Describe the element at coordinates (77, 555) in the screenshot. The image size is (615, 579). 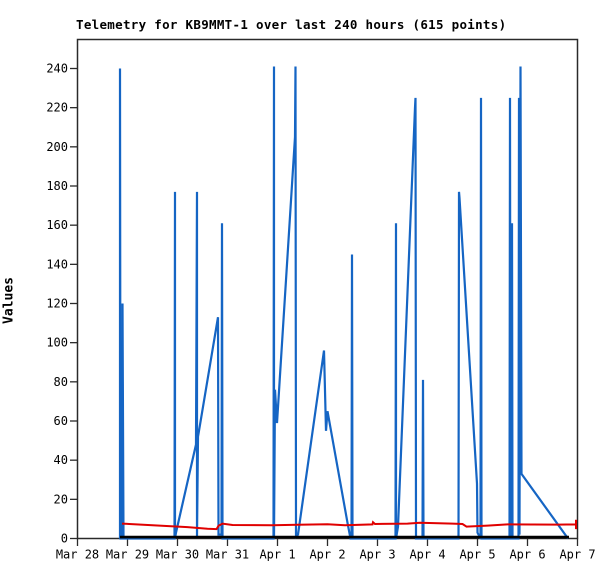
I see `x-tick-label: Mar 28` at that location.